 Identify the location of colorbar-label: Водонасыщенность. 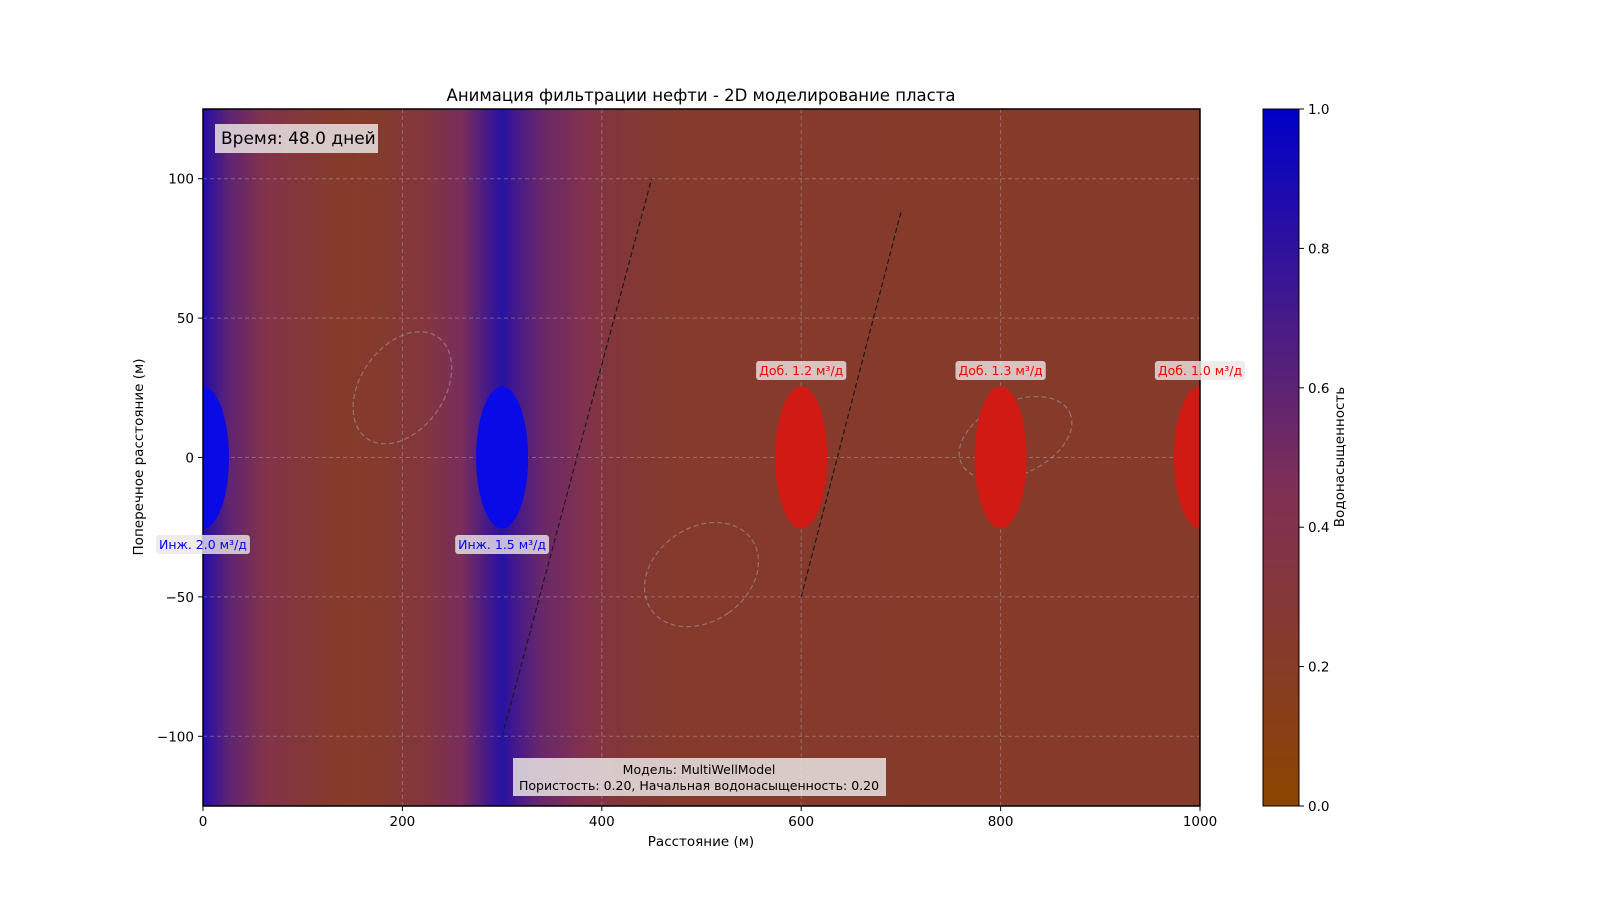
(1340, 457).